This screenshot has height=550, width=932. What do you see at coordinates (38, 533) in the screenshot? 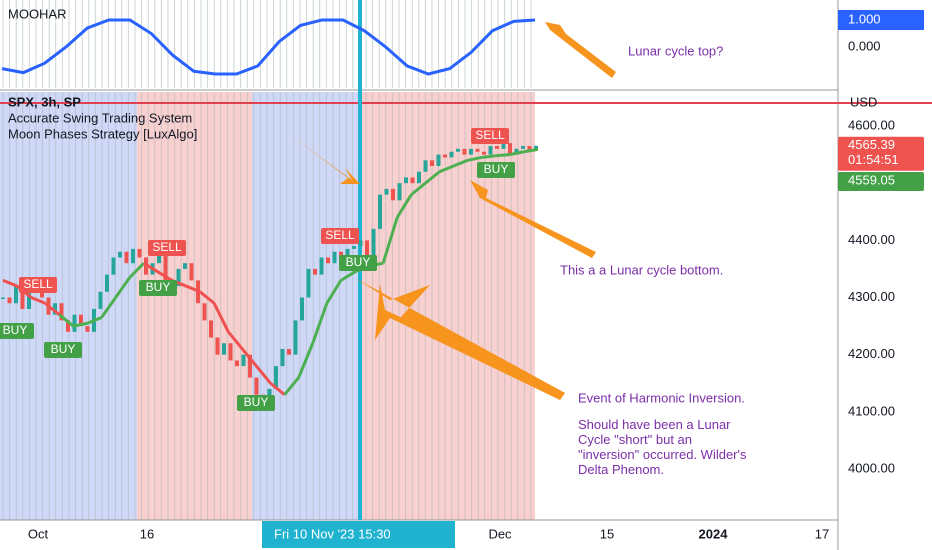
I see `x-tick-label: Oct` at bounding box center [38, 533].